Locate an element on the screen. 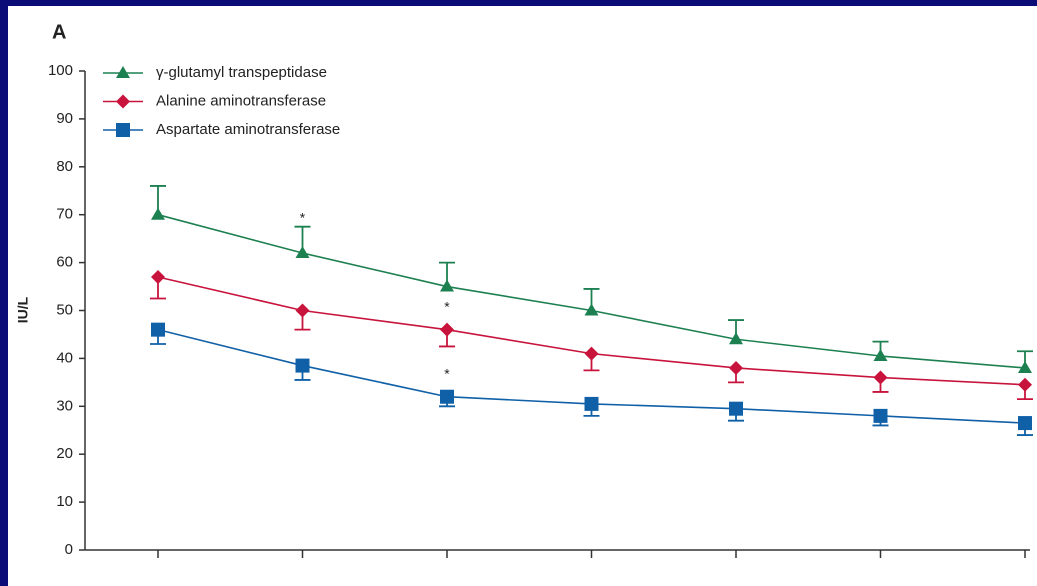 The width and height of the screenshot is (1037, 586). legend-label: Aspartate aminotransferase is located at coordinates (248, 129).